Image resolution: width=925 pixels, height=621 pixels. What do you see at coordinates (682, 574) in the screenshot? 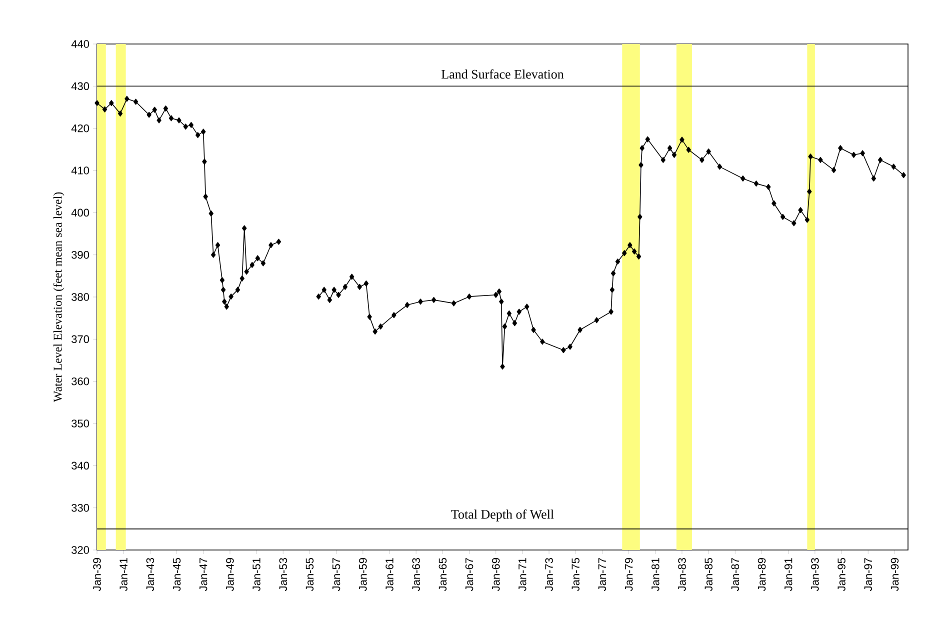
I see `x-tick-label: Jan-83` at bounding box center [682, 574].